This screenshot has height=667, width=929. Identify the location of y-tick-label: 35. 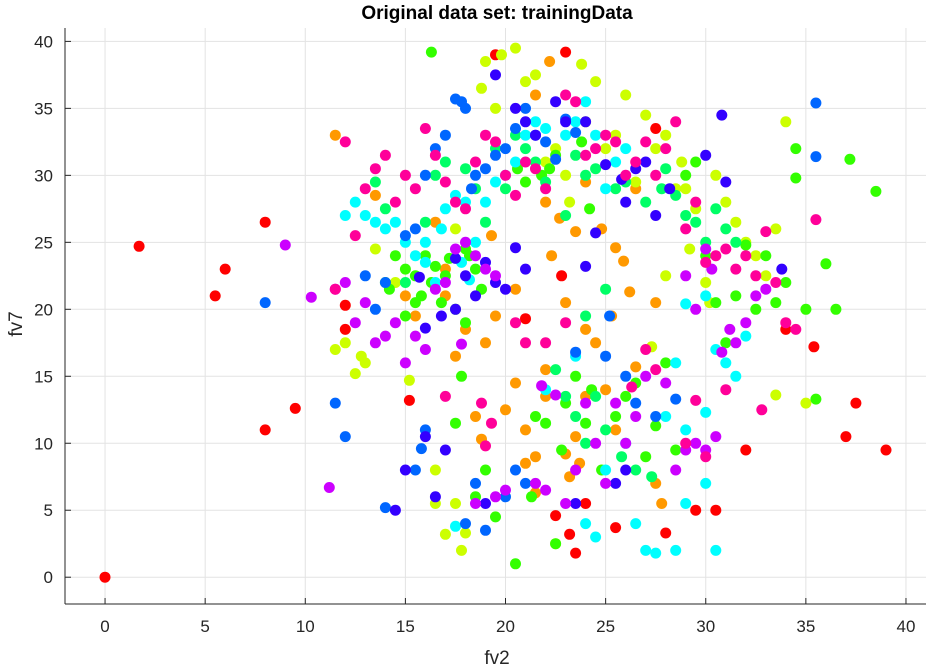
(43, 108).